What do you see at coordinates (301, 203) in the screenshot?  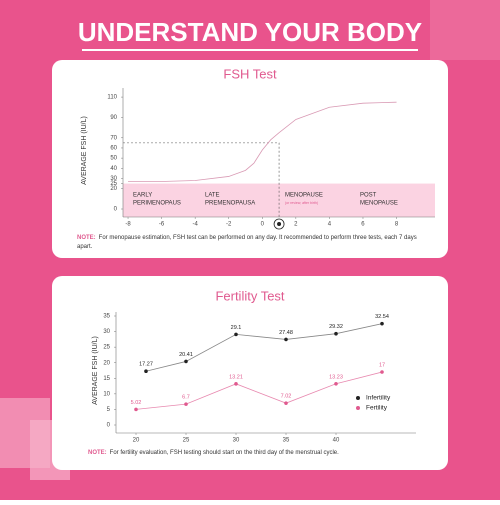 I see `region-sublabel: (or review, after birth)` at bounding box center [301, 203].